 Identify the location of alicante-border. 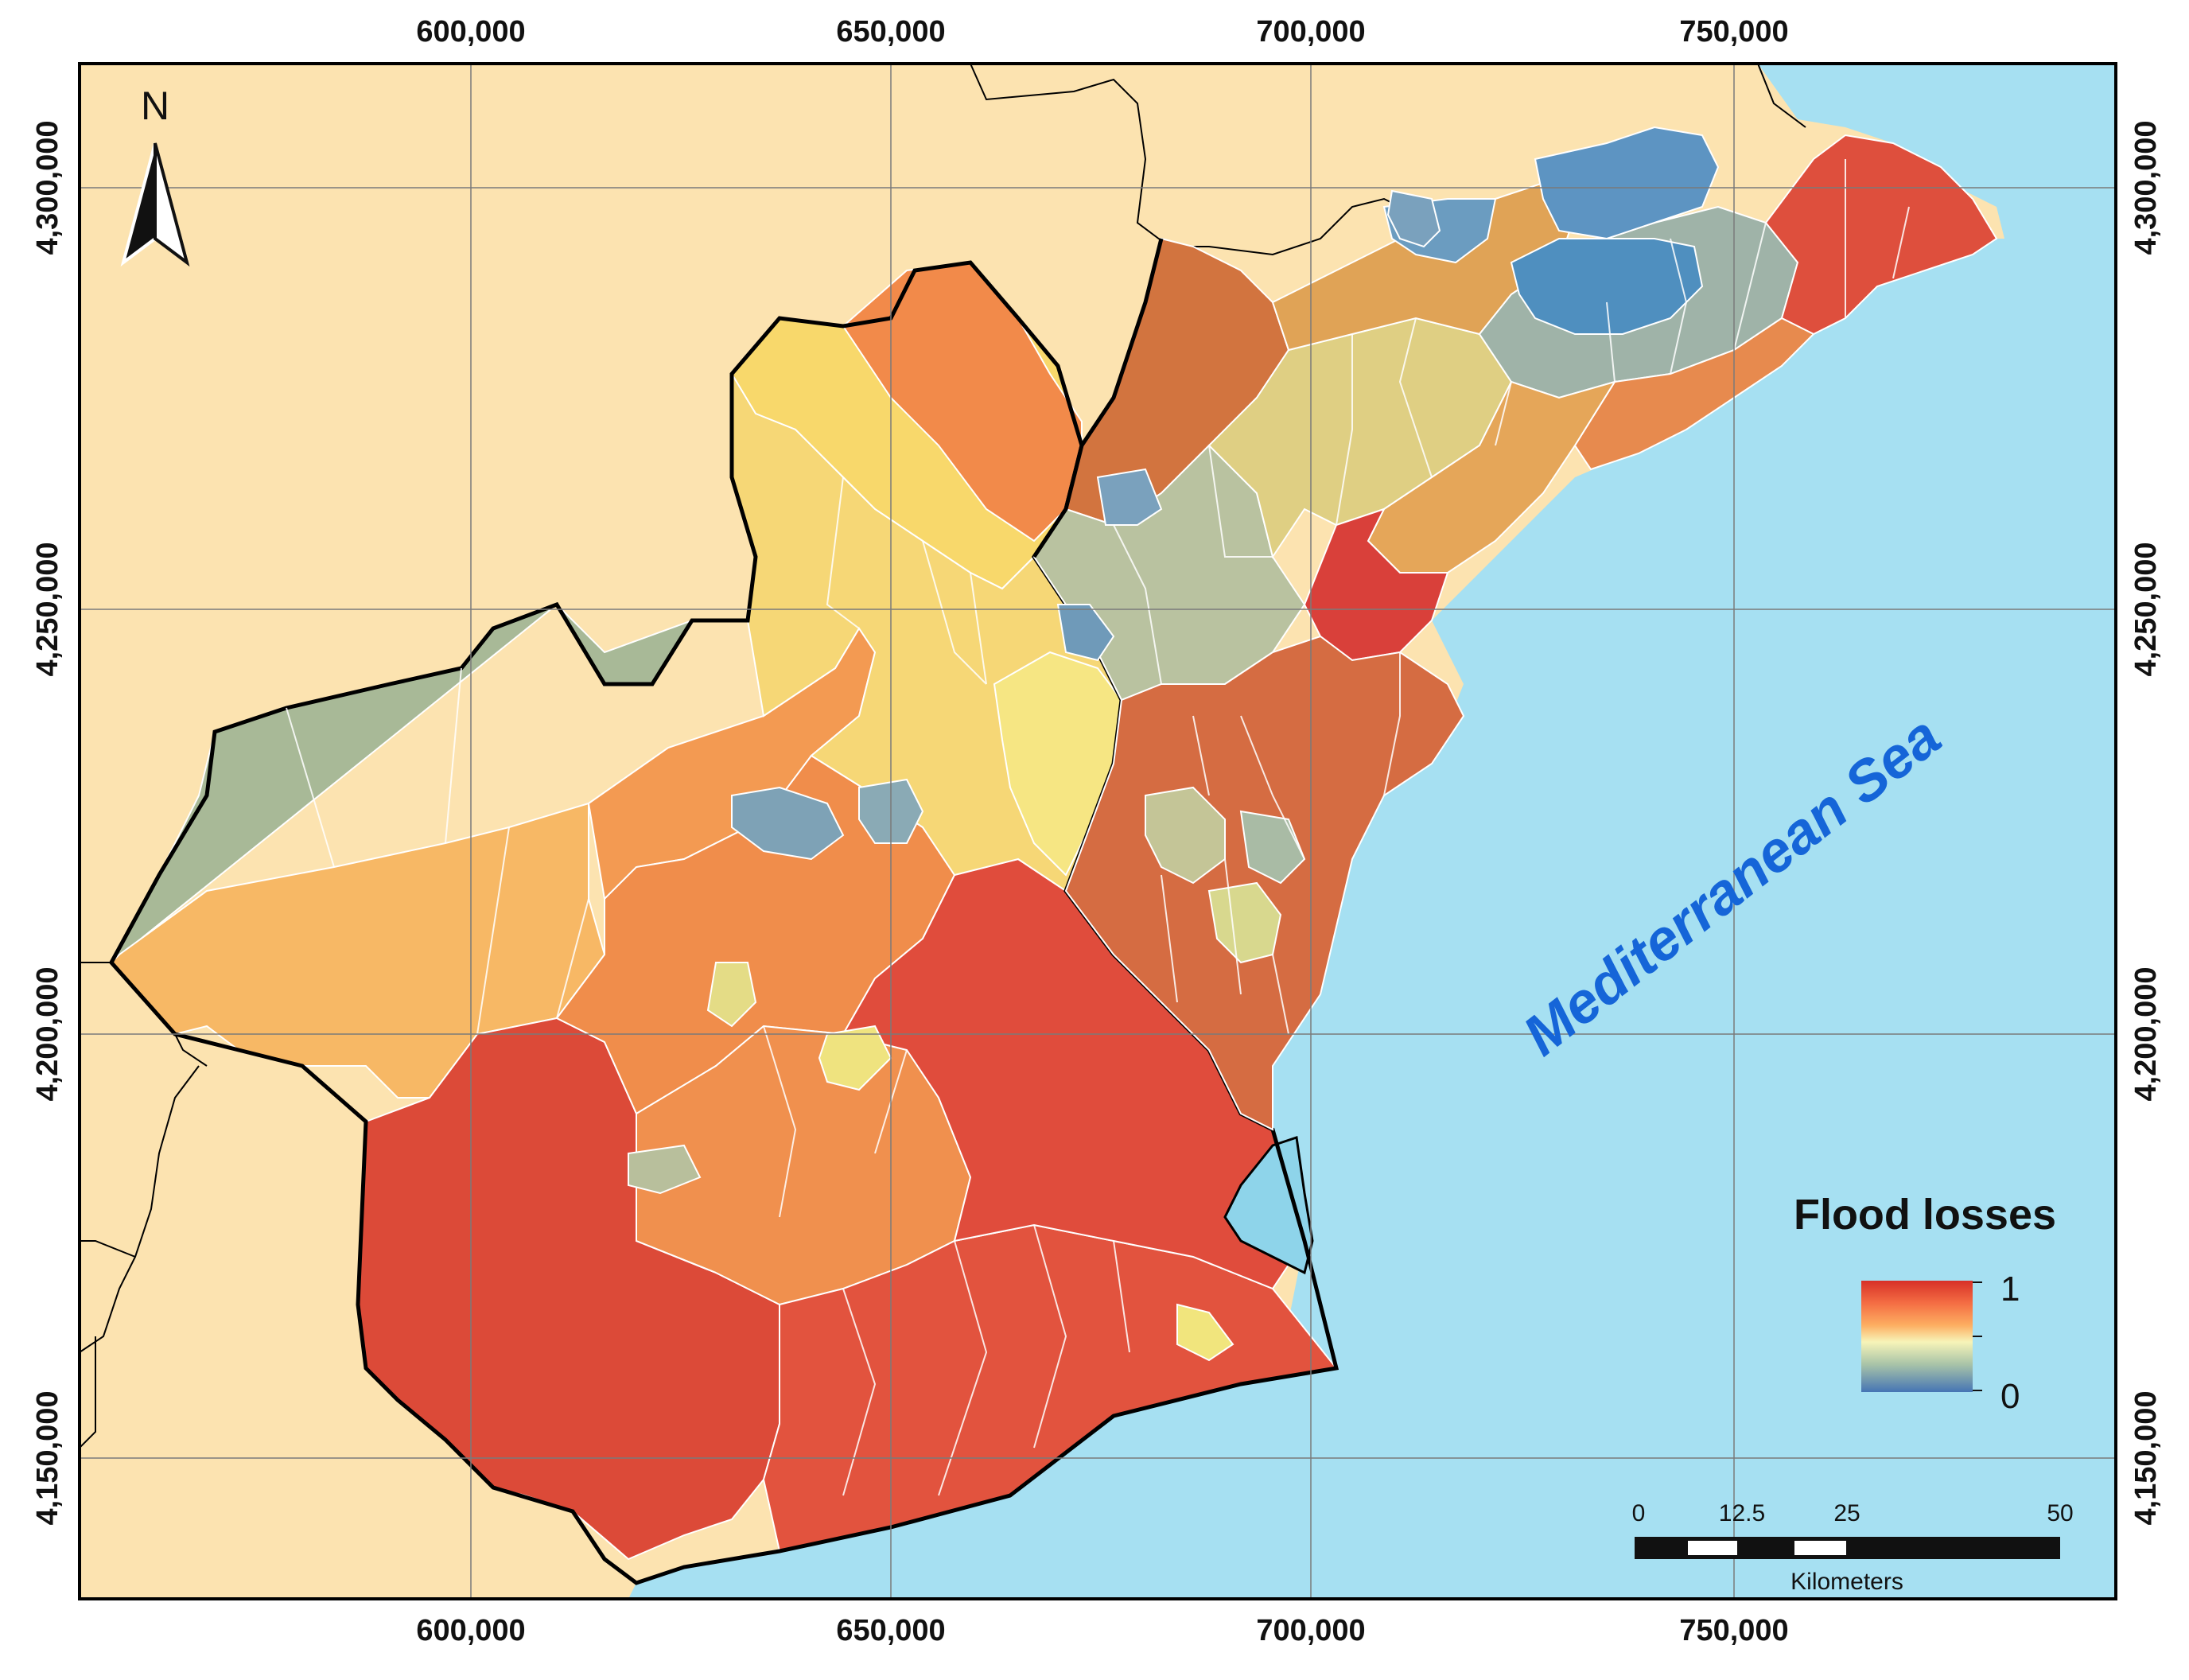
(1098, 398).